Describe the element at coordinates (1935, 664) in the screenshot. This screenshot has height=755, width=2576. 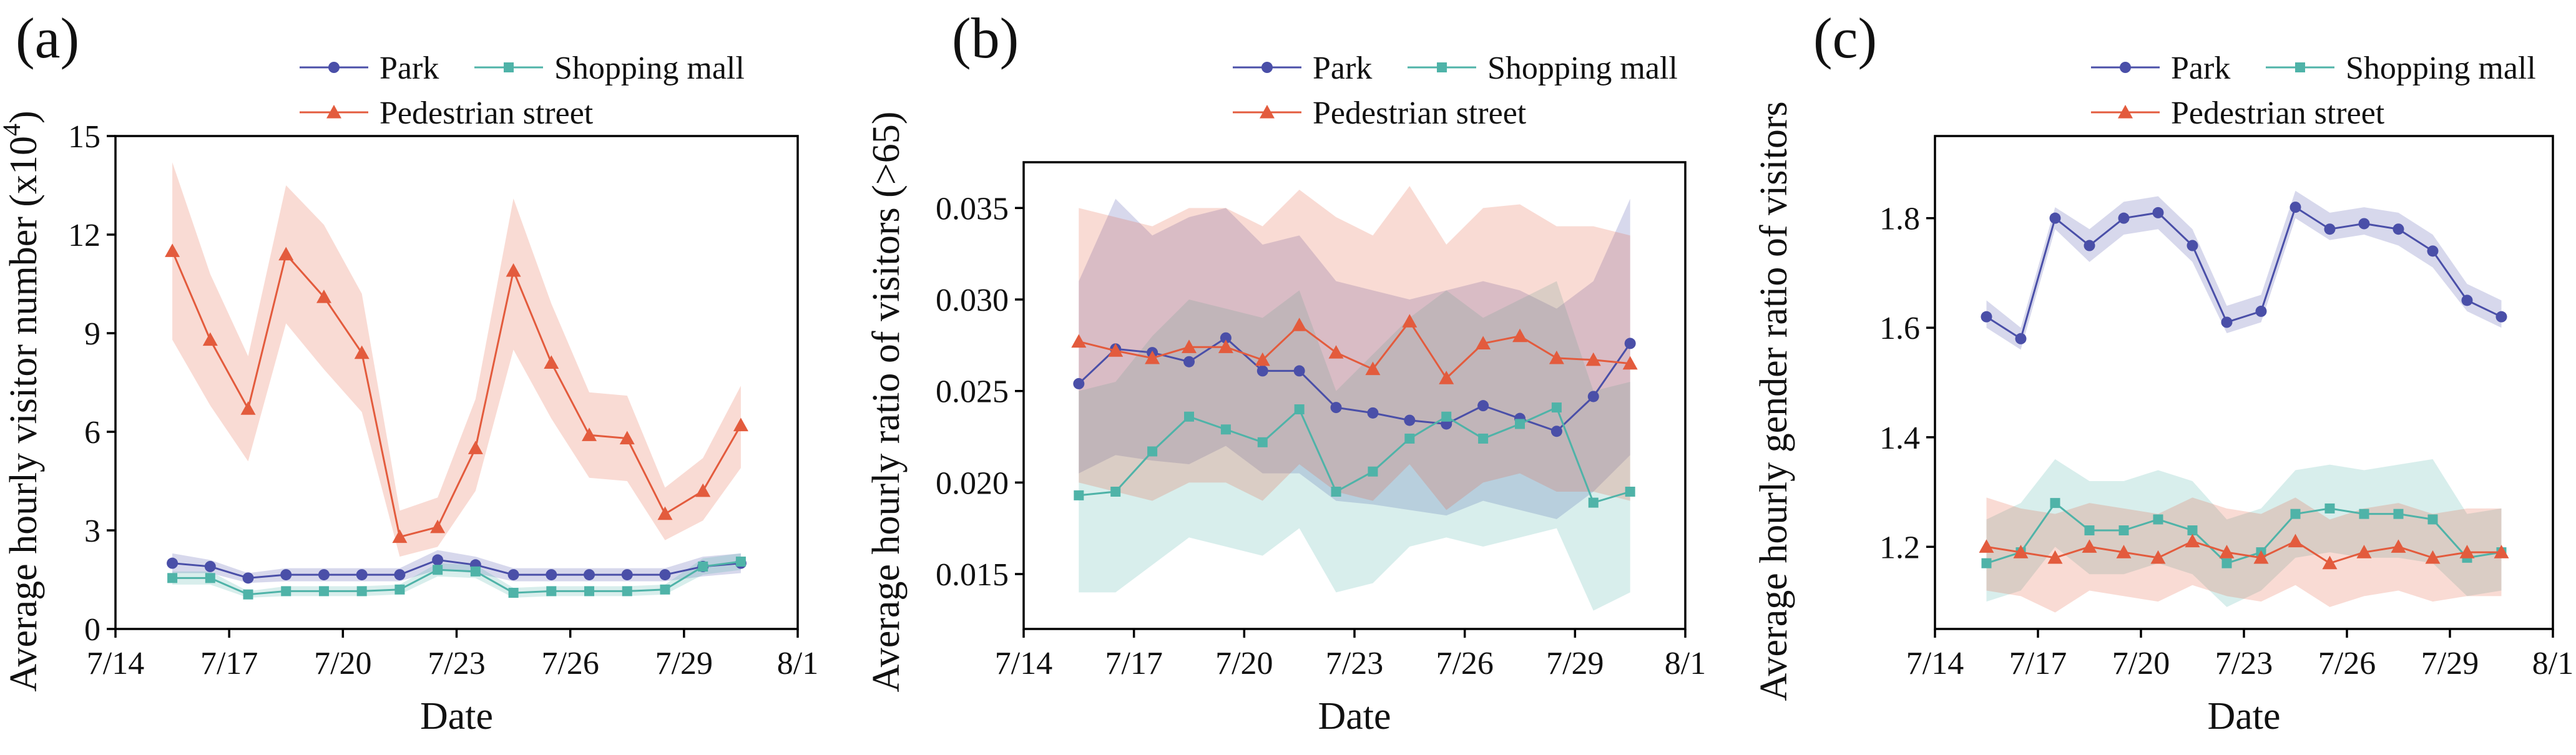
I see `x-tick-label: 7/14` at that location.